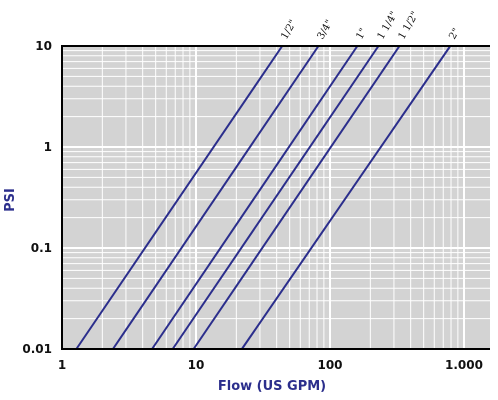 The width and height of the screenshot is (498, 400). Describe the element at coordinates (41, 248) in the screenshot. I see `y-tick-label: 0.1` at that location.